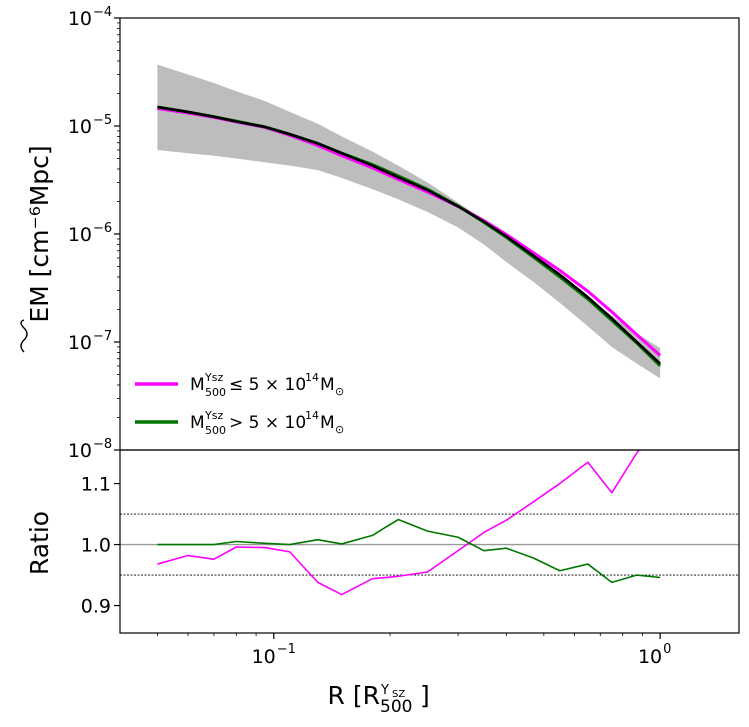  I want to click on x-tick-exp-1: 0, so click(667, 649).